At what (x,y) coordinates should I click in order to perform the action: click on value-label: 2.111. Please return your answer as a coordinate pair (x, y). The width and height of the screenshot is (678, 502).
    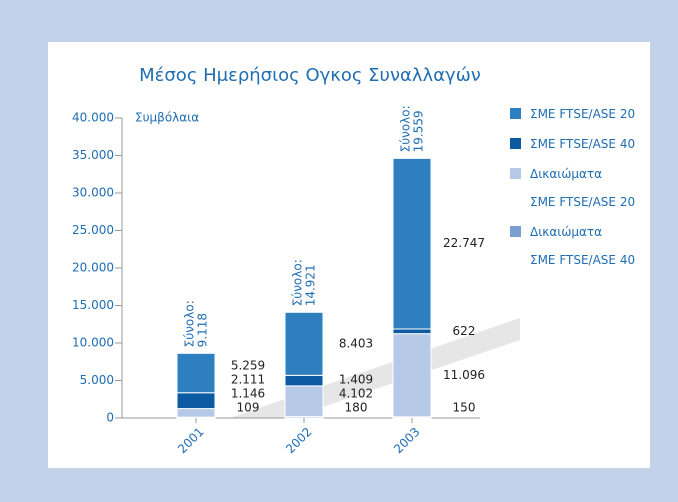
    Looking at the image, I should click on (248, 380).